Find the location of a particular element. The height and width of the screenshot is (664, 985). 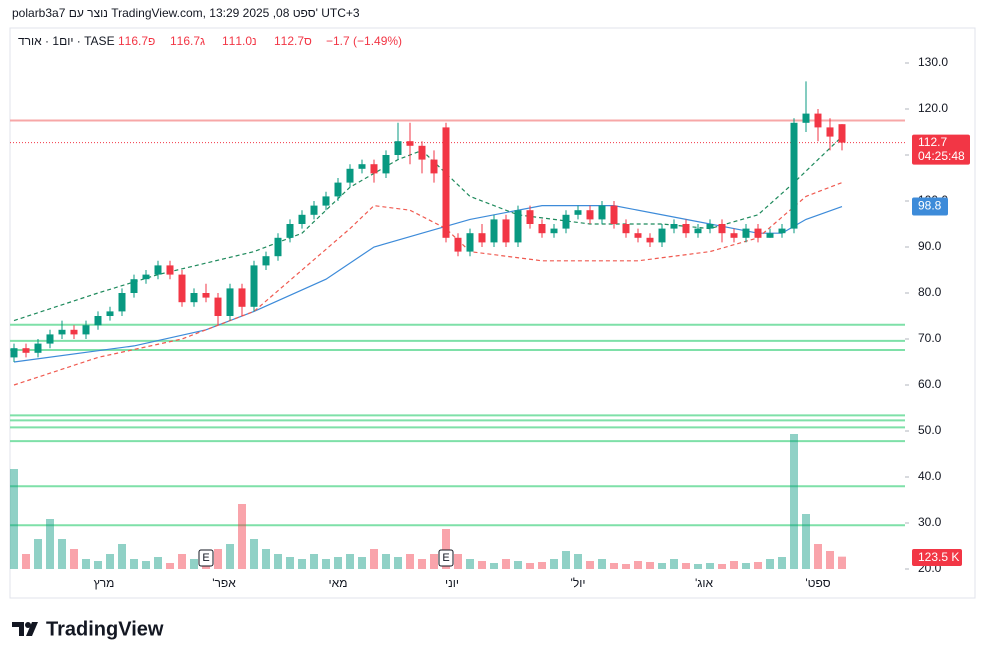

ohlc-value: ס112.7 is located at coordinates (293, 41).